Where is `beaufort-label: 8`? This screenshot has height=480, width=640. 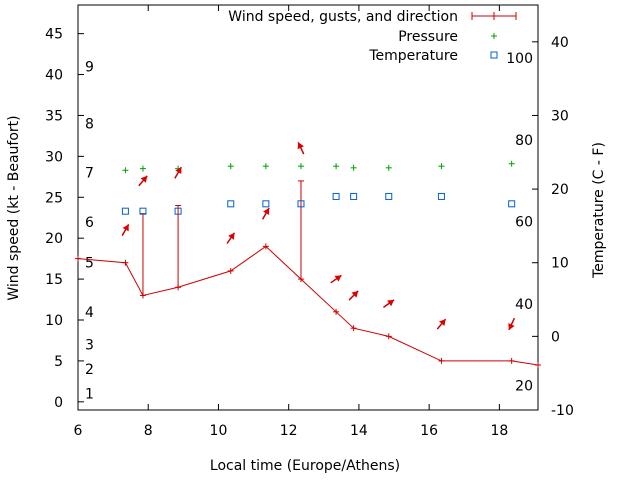 beaufort-label: 8 is located at coordinates (89, 125).